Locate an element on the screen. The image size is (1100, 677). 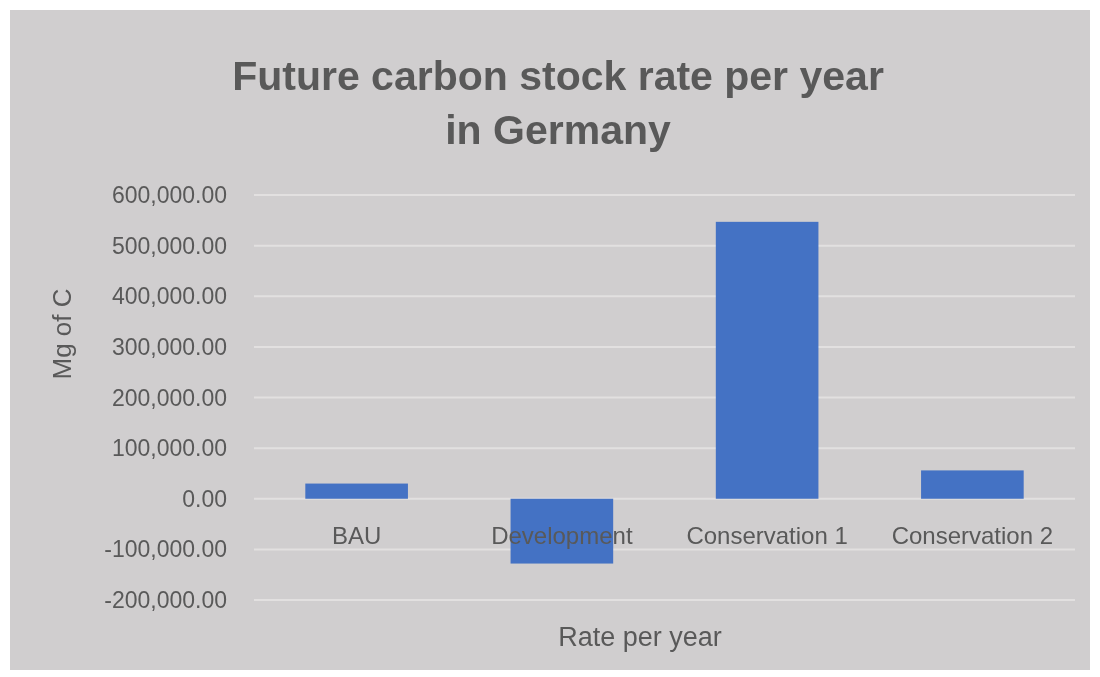
y-tick-label: -200,000.00 is located at coordinates (165, 600).